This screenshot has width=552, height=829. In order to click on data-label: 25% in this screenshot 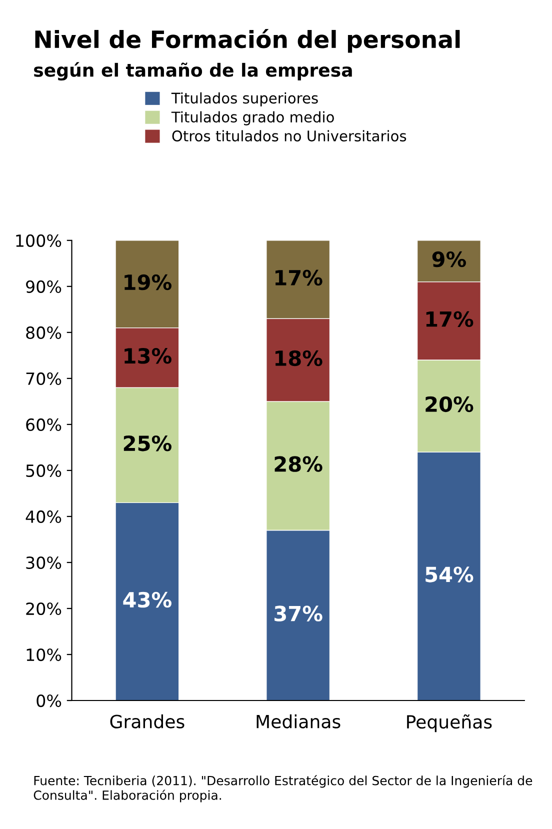, I will do `click(148, 443)`.